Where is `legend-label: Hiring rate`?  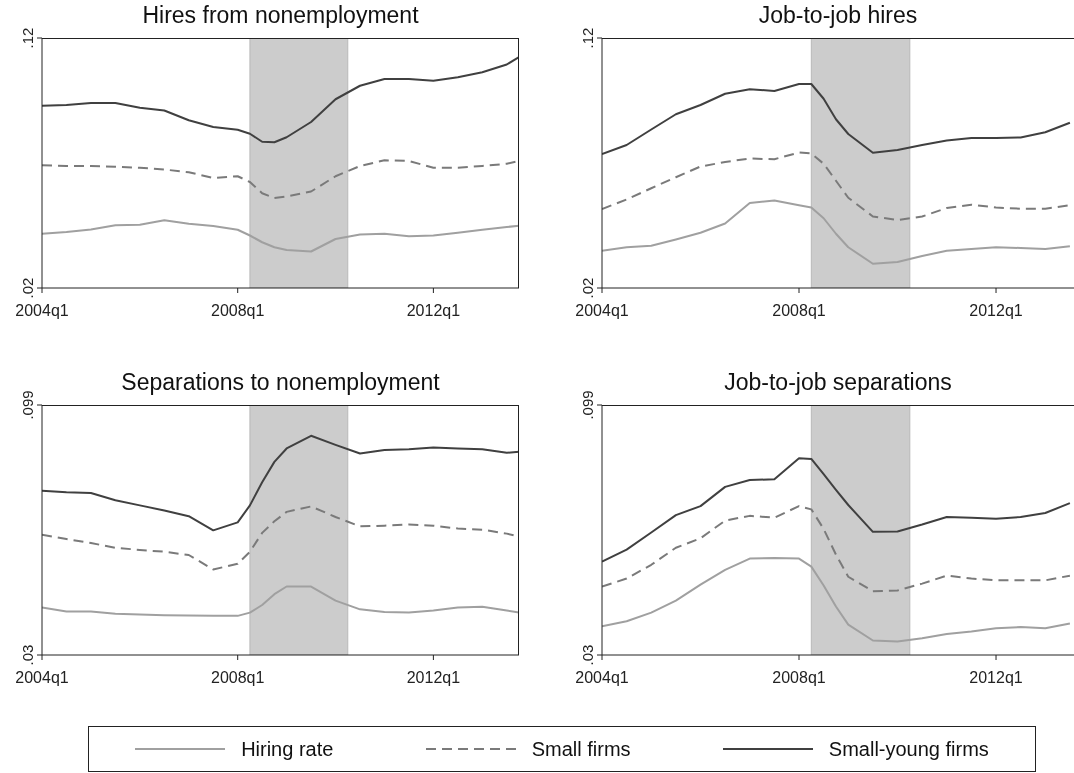
legend-label: Hiring rate is located at coordinates (287, 749).